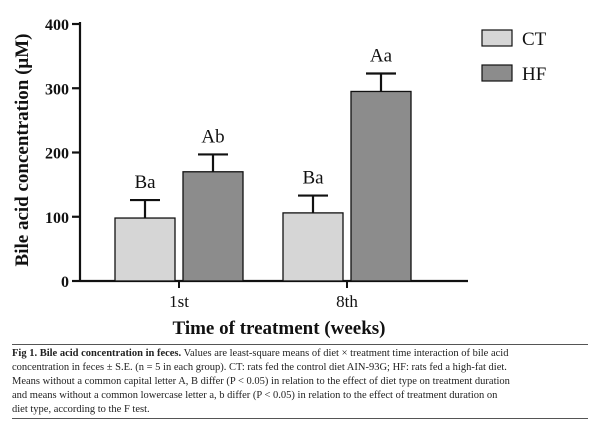 The width and height of the screenshot is (600, 422). What do you see at coordinates (57, 25) in the screenshot?
I see `y-tick-label: 400` at bounding box center [57, 25].